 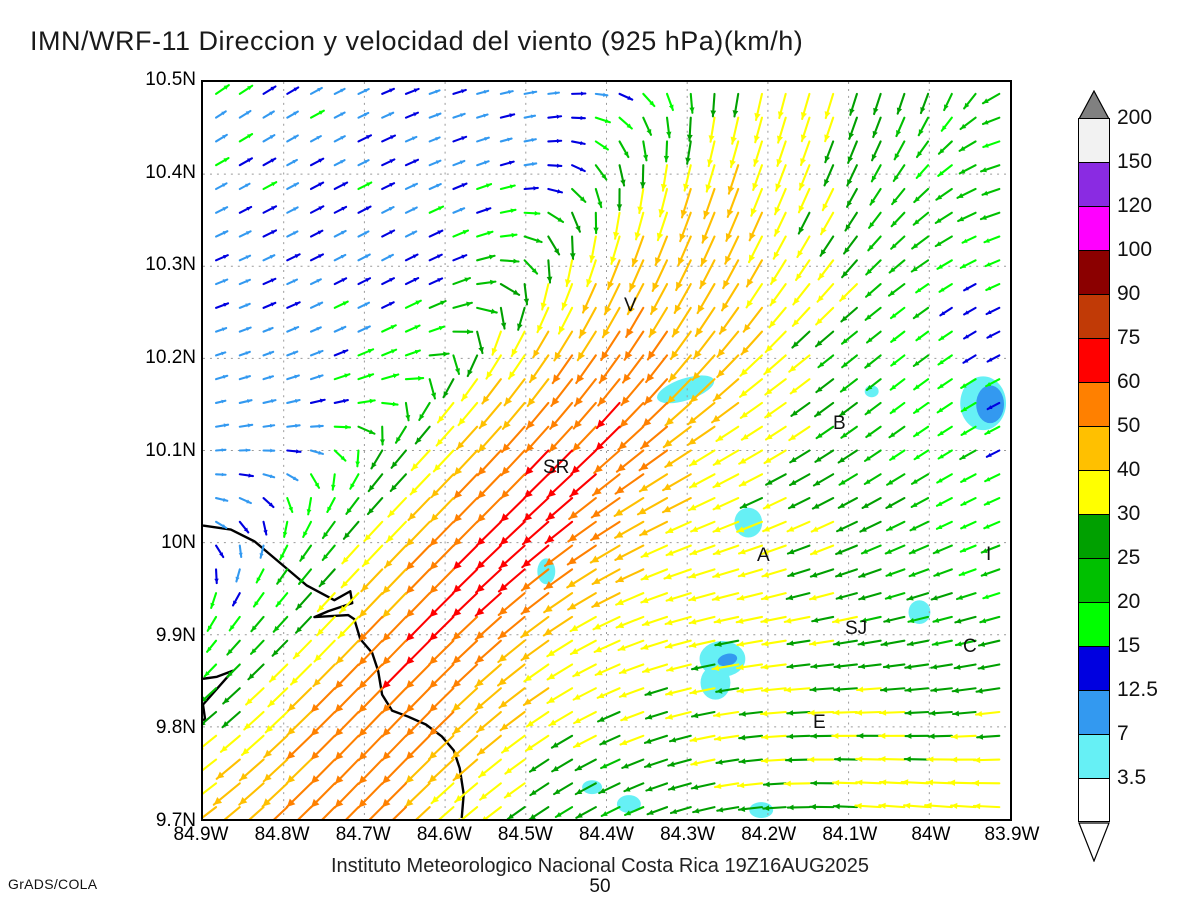 What do you see at coordinates (1132, 777) in the screenshot?
I see `colorbar-tick-3-5: 3.5` at bounding box center [1132, 777].